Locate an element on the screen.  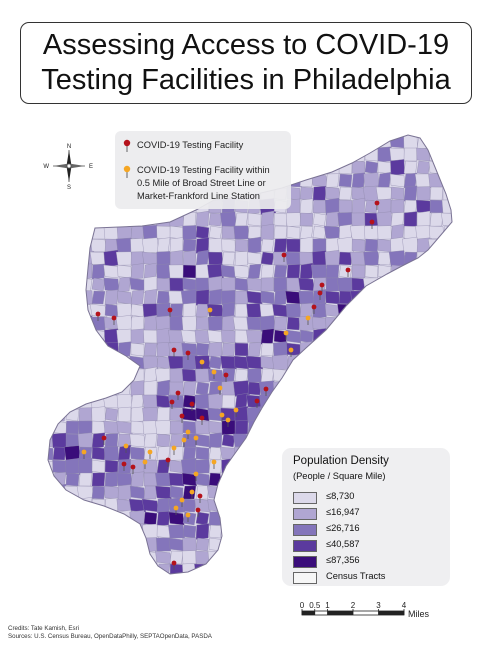
credits-line-1: Credits: Tate Kamish, Esri is located at coordinates (44, 628).